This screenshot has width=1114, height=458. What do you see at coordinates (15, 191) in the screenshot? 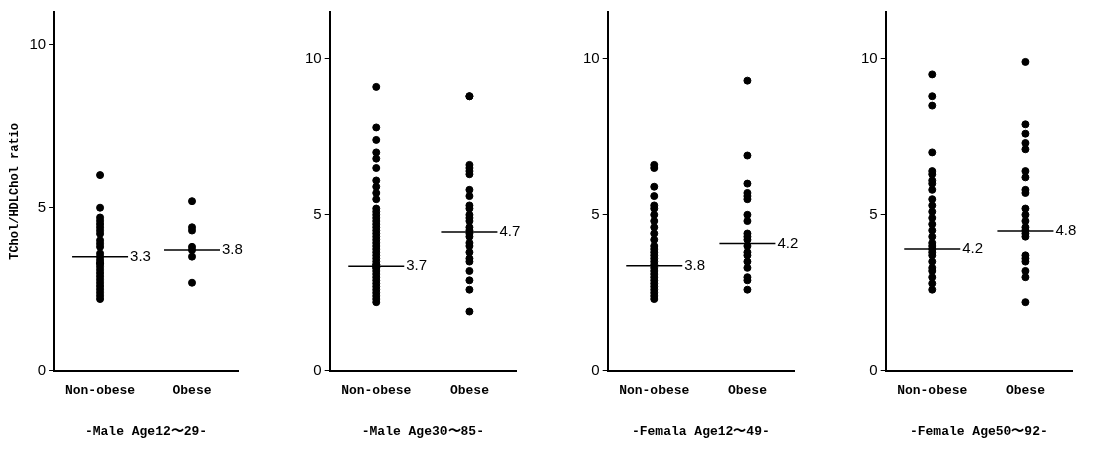
I see `y-axis-title: TChol/HDLChol ratio` at bounding box center [15, 191].